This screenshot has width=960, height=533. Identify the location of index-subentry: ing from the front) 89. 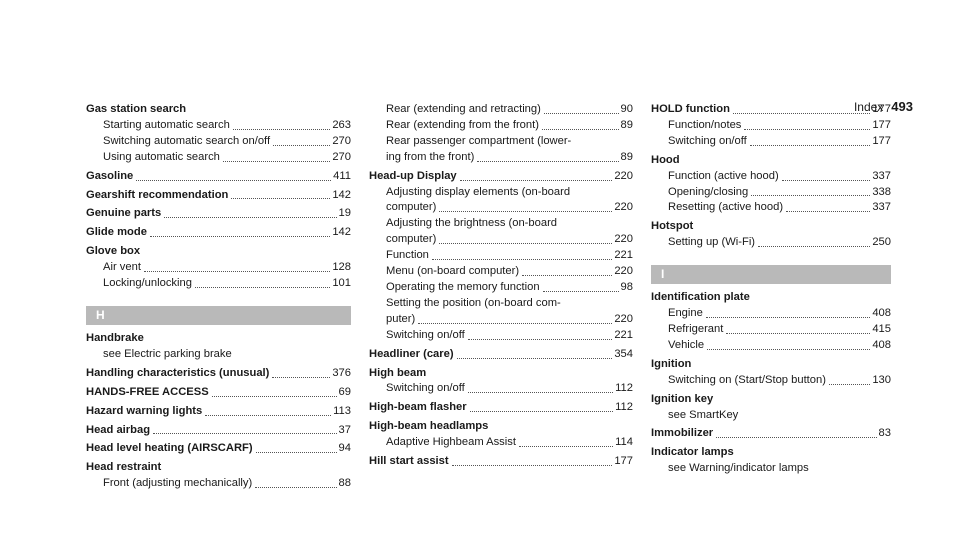
(501, 158).